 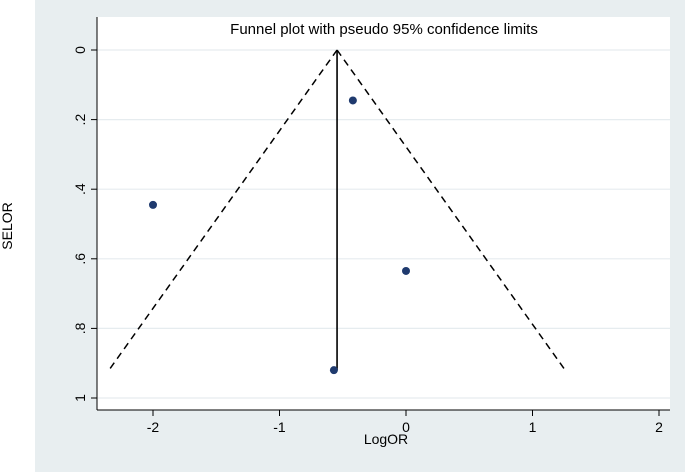 What do you see at coordinates (7, 225) in the screenshot?
I see `y-axis-label: SELOR` at bounding box center [7, 225].